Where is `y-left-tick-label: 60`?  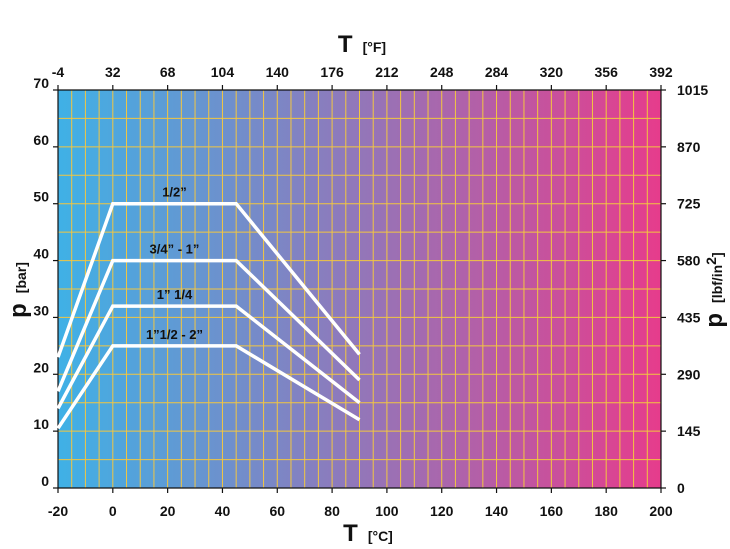 y-left-tick-label: 60 is located at coordinates (41, 140).